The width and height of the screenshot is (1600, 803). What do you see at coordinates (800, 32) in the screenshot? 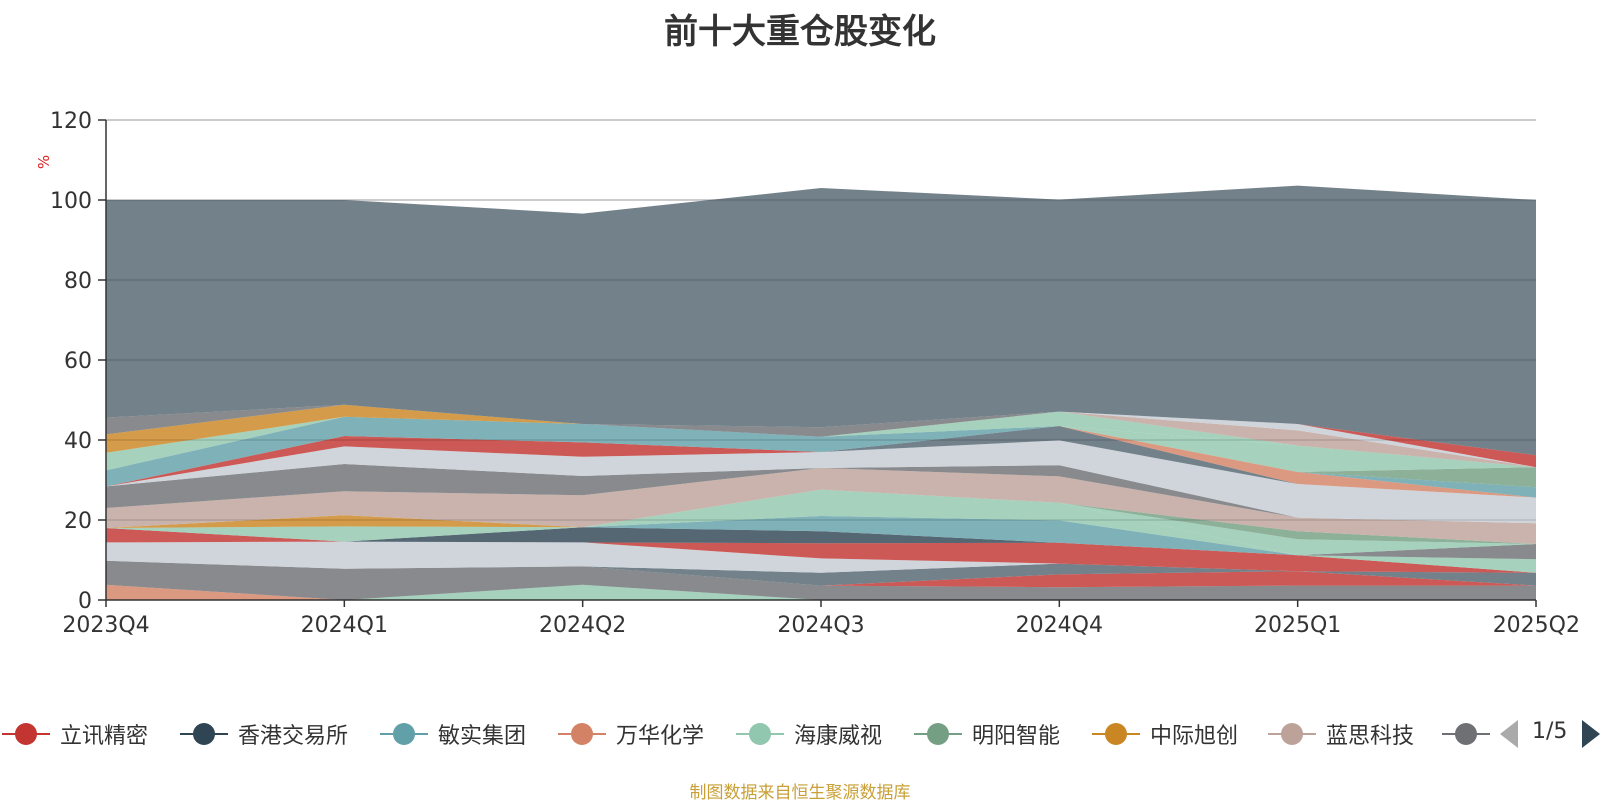
I see `chart-title: 前十大重仓股变化` at bounding box center [800, 32].